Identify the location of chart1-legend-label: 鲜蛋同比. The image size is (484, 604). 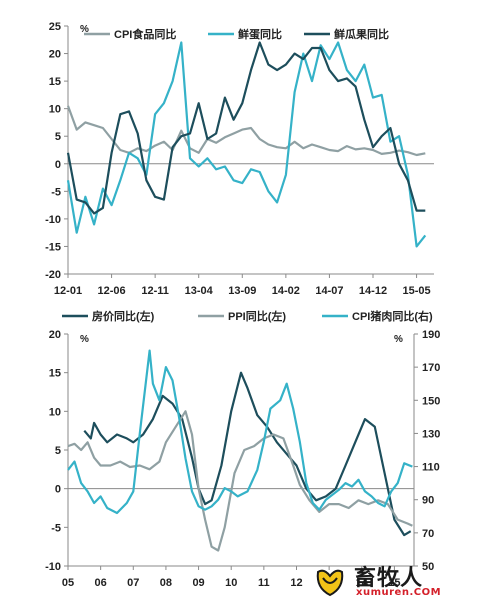
(260, 34).